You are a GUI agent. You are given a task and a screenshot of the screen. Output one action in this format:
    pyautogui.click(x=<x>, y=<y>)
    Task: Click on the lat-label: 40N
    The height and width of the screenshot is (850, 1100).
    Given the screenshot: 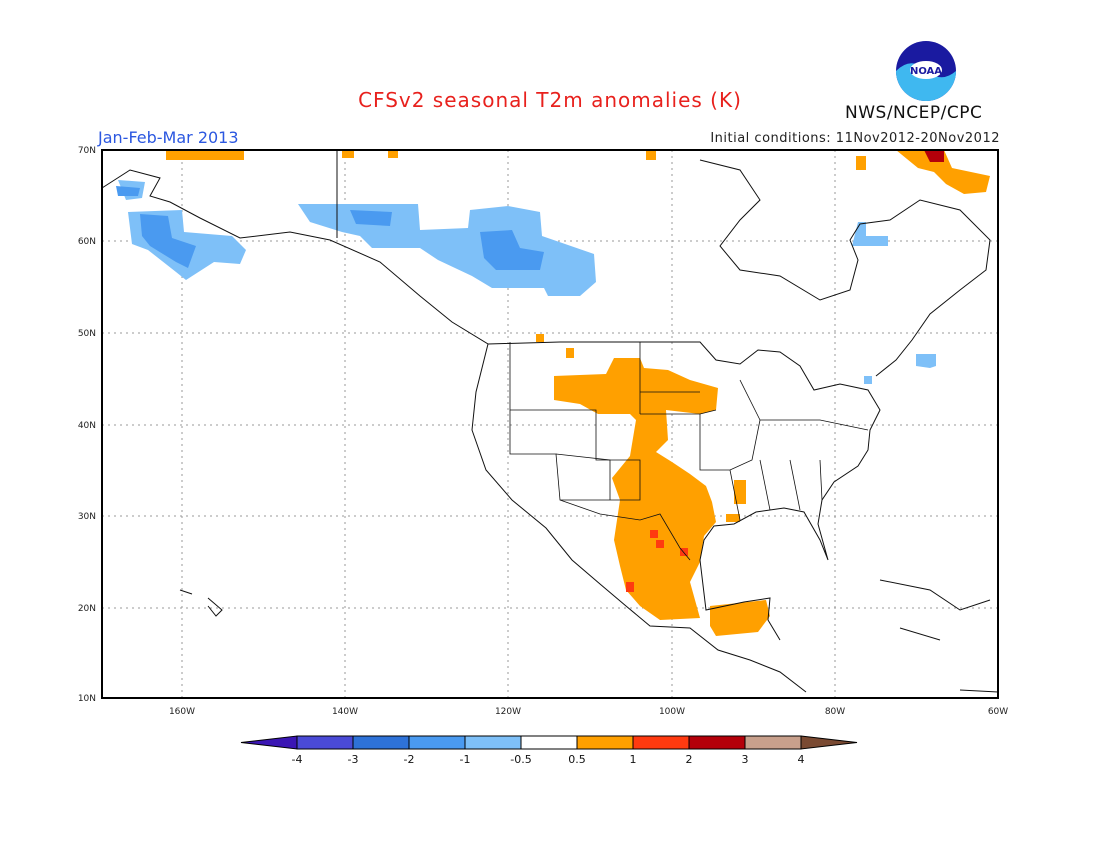 What is the action you would take?
    pyautogui.click(x=87, y=426)
    